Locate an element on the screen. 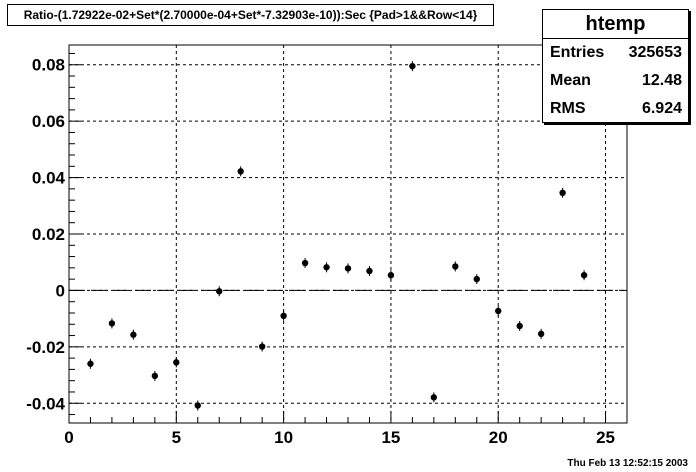 This screenshot has width=696, height=472. y-tick-label: 0.04 is located at coordinates (49, 178).